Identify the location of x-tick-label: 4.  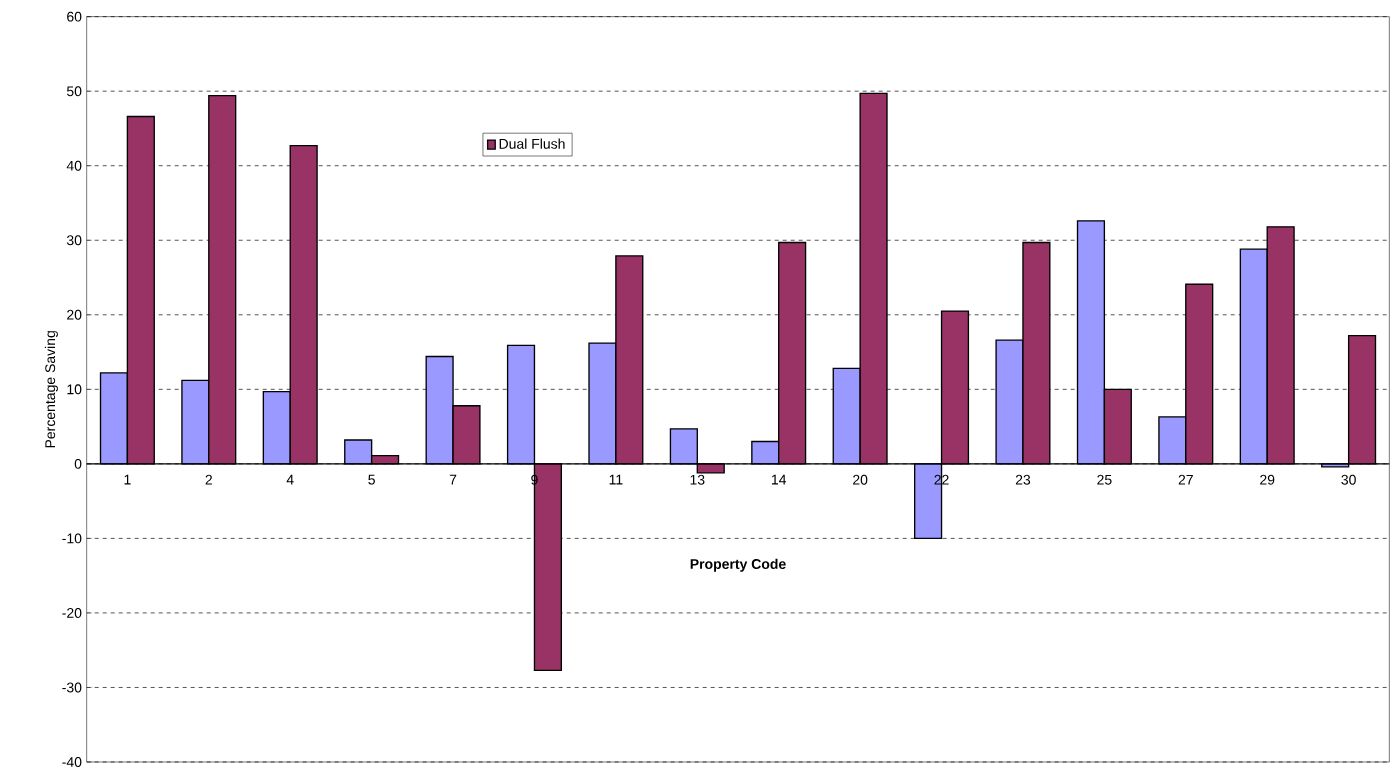
(290, 479).